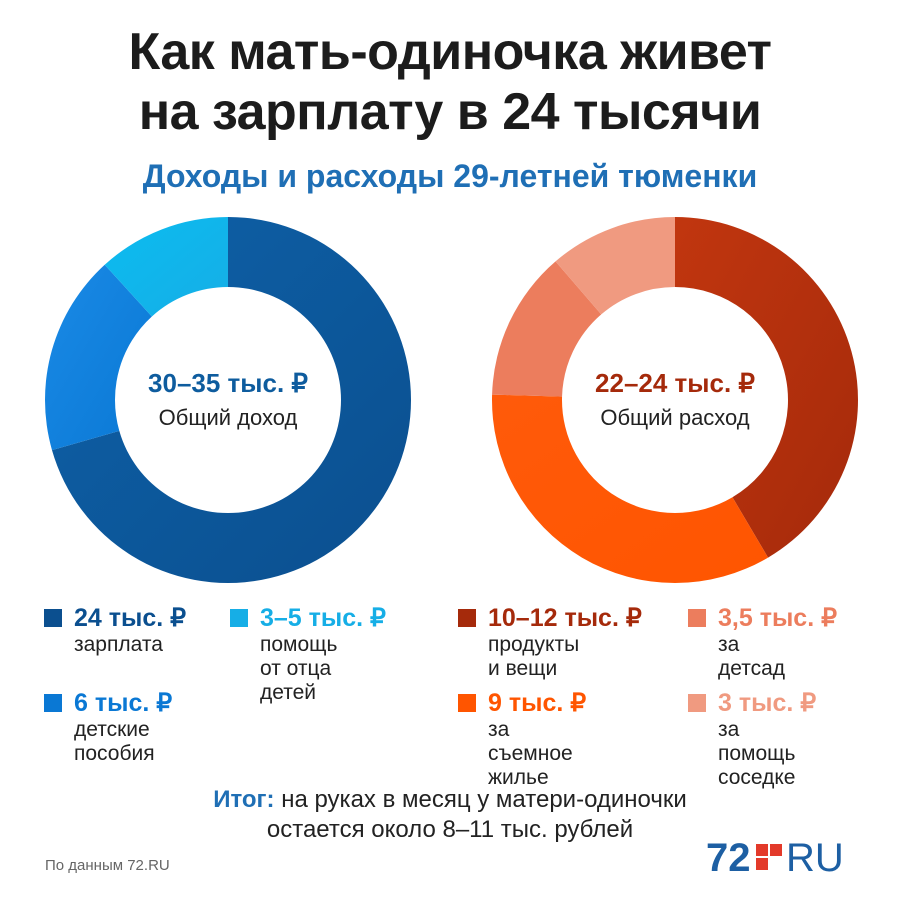  I want to click on title-line-2: на зарплату в 24 тысячи, so click(450, 112).